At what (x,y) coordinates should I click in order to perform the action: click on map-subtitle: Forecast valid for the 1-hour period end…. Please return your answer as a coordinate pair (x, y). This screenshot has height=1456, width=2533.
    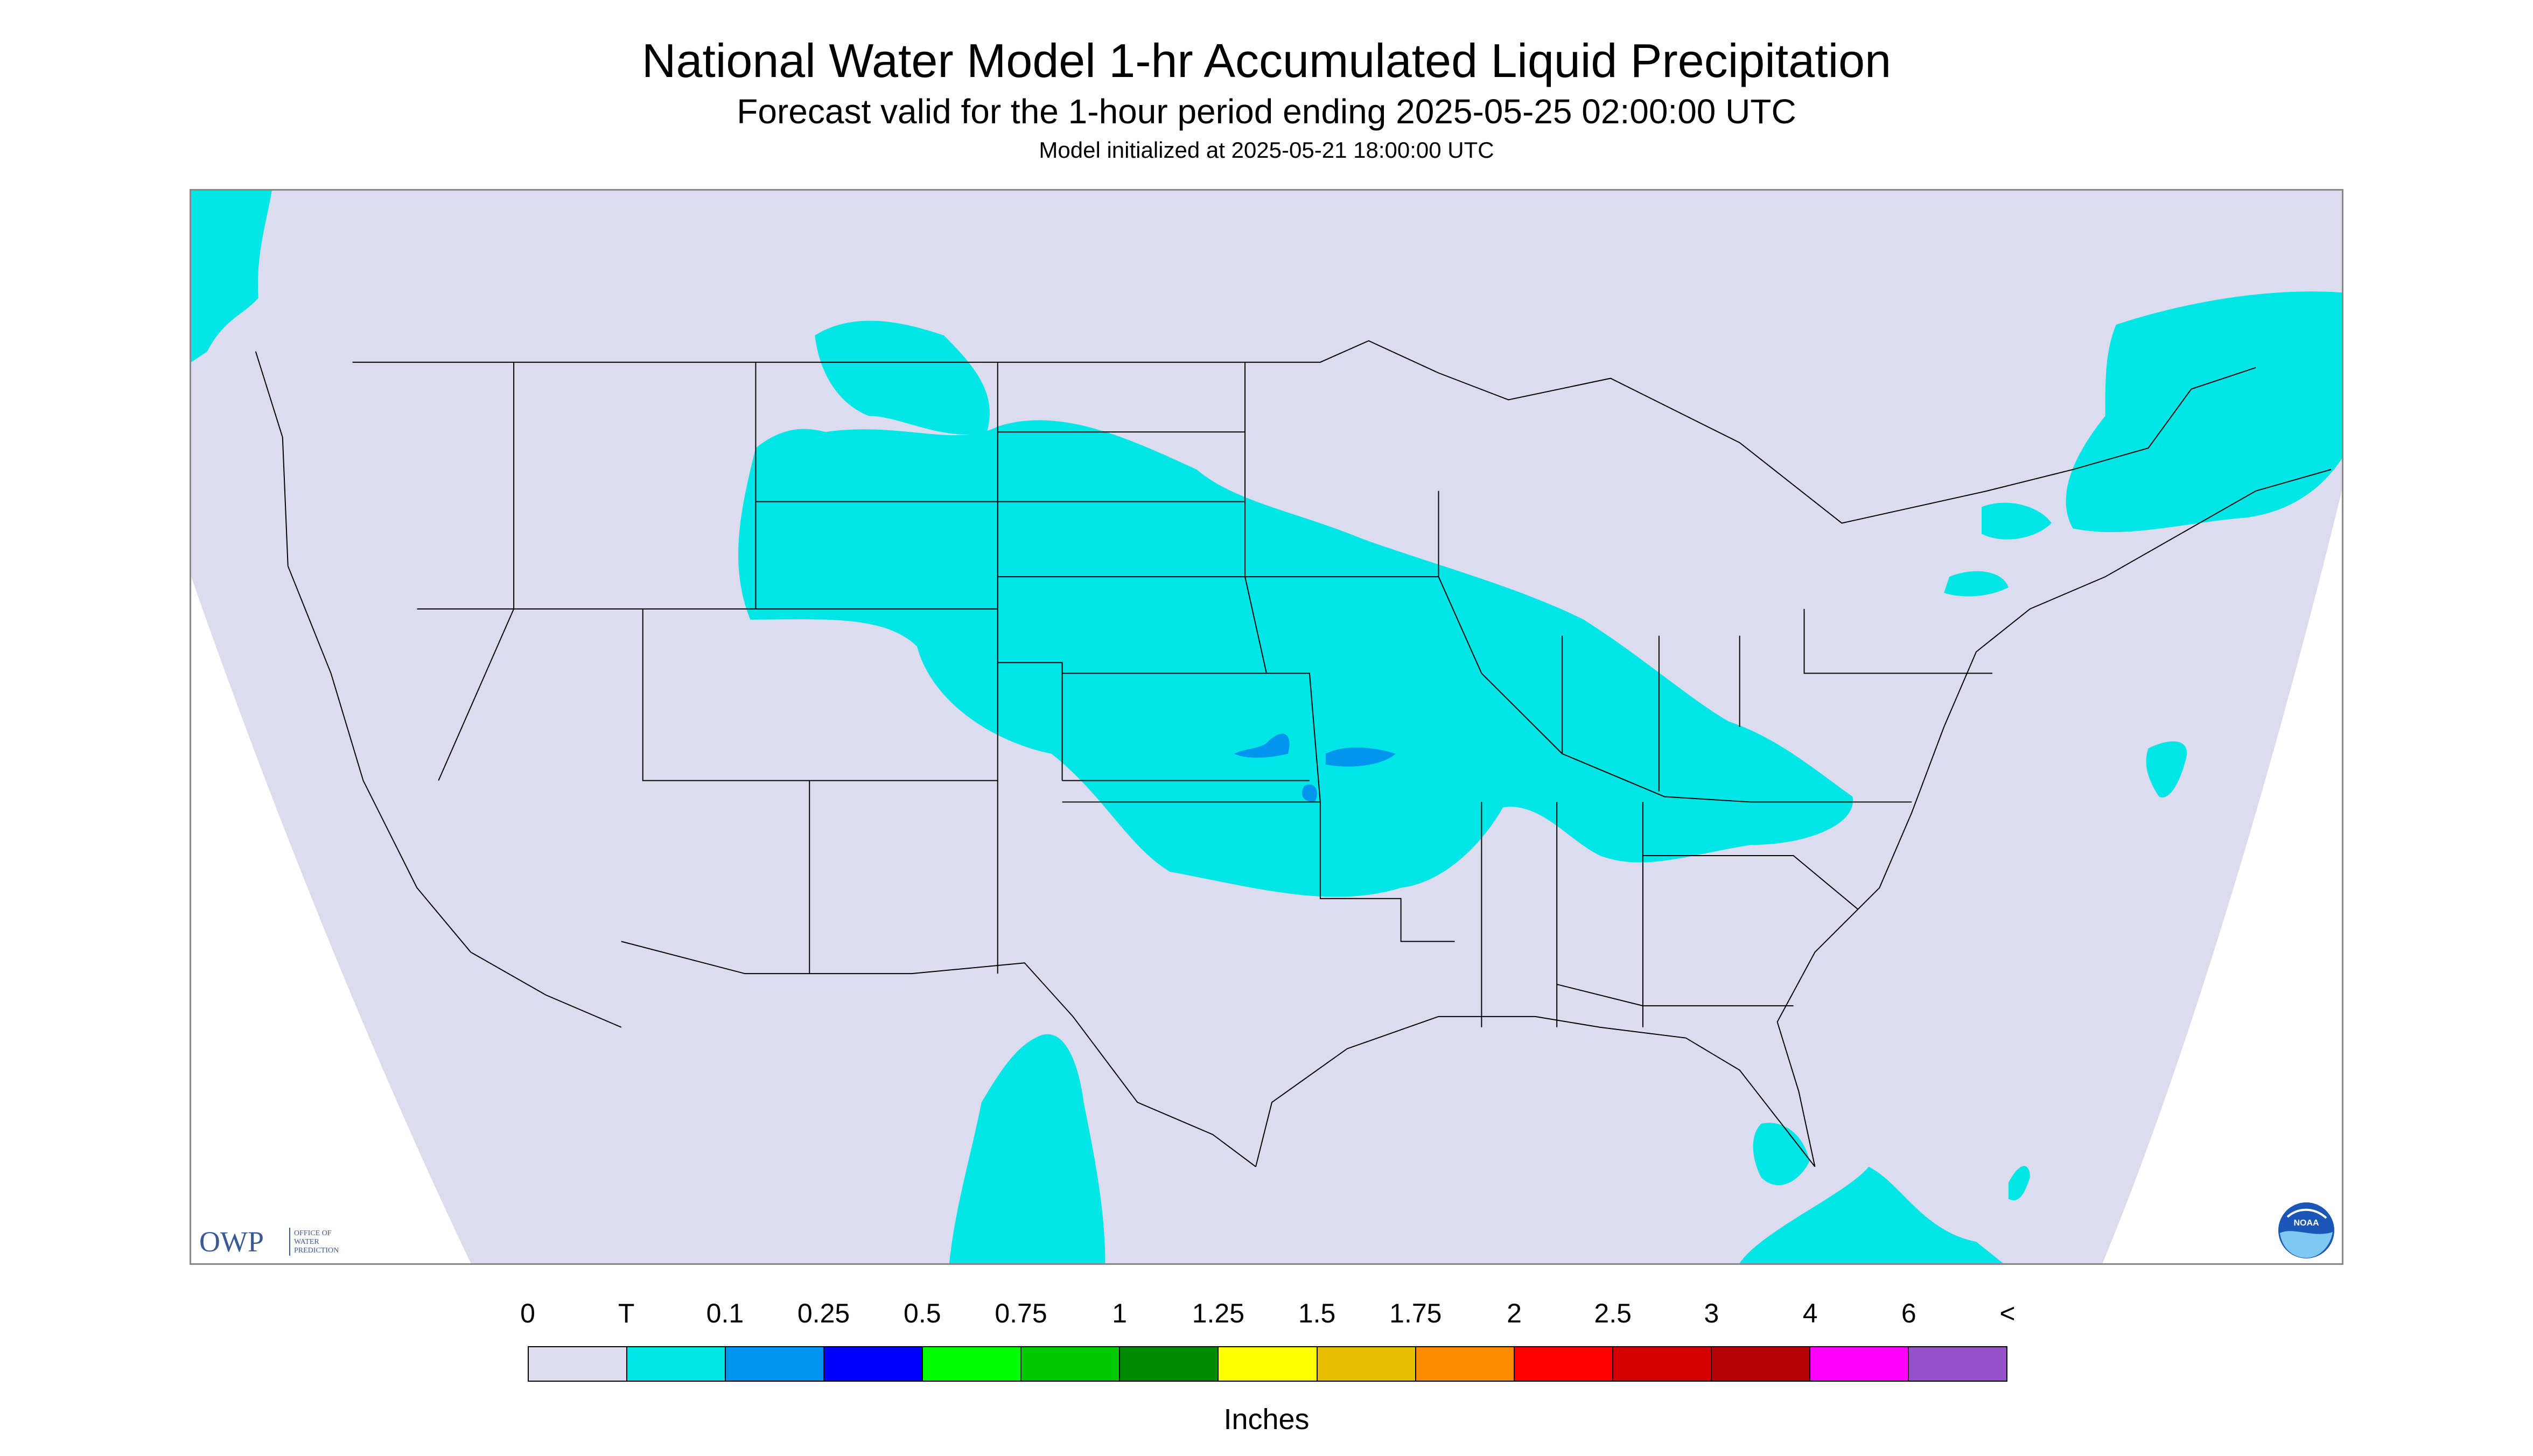
    Looking at the image, I should click on (1266, 111).